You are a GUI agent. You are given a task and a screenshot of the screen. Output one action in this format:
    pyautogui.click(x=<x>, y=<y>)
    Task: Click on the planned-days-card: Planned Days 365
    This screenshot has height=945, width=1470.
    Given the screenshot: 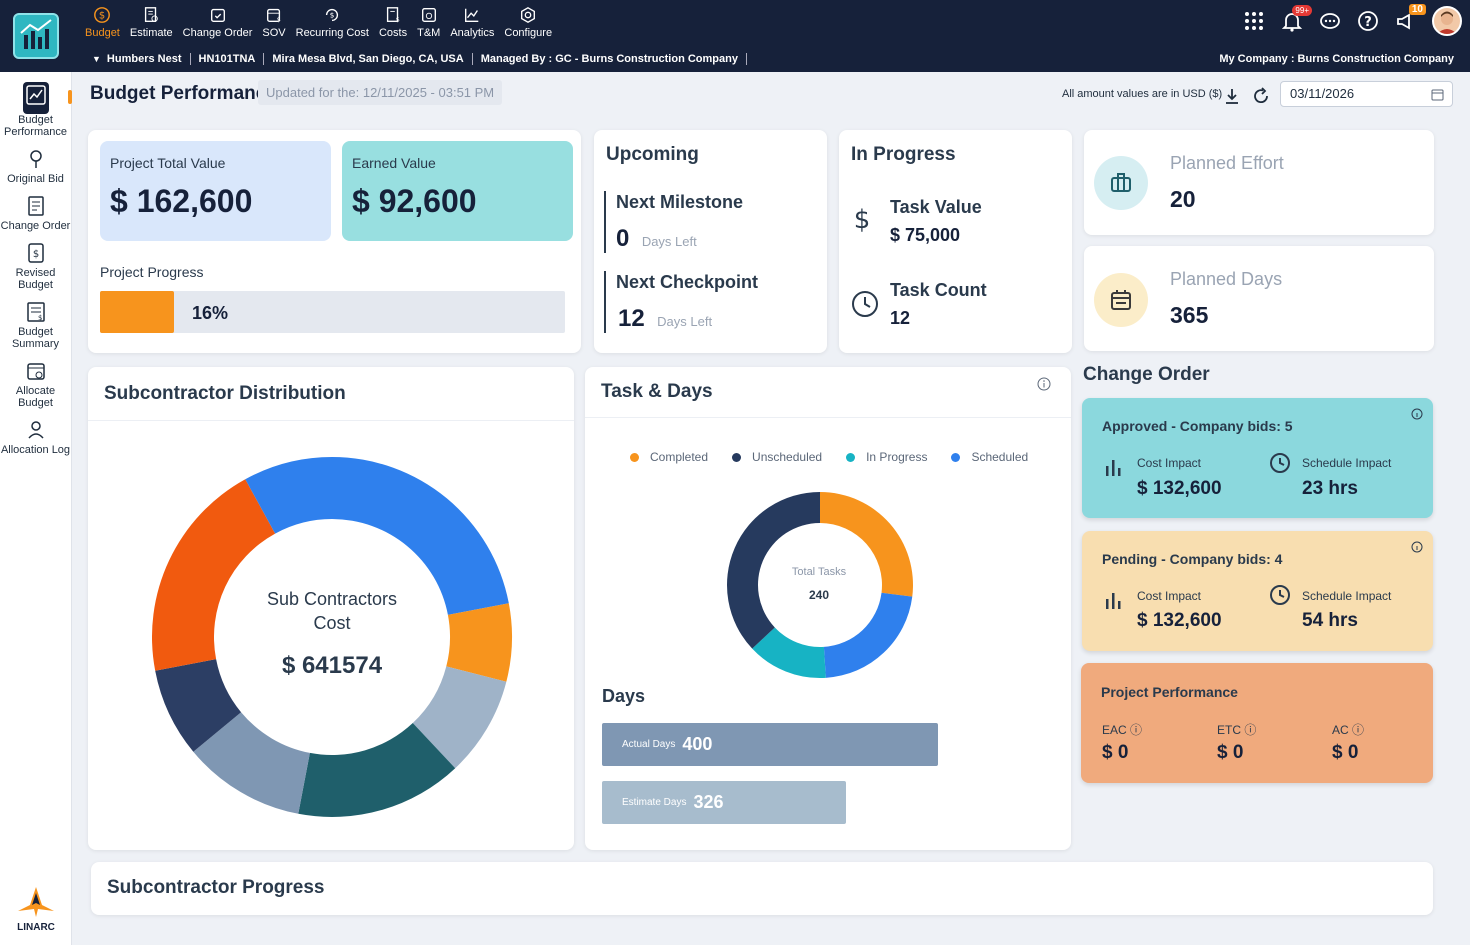 What is the action you would take?
    pyautogui.click(x=1259, y=298)
    